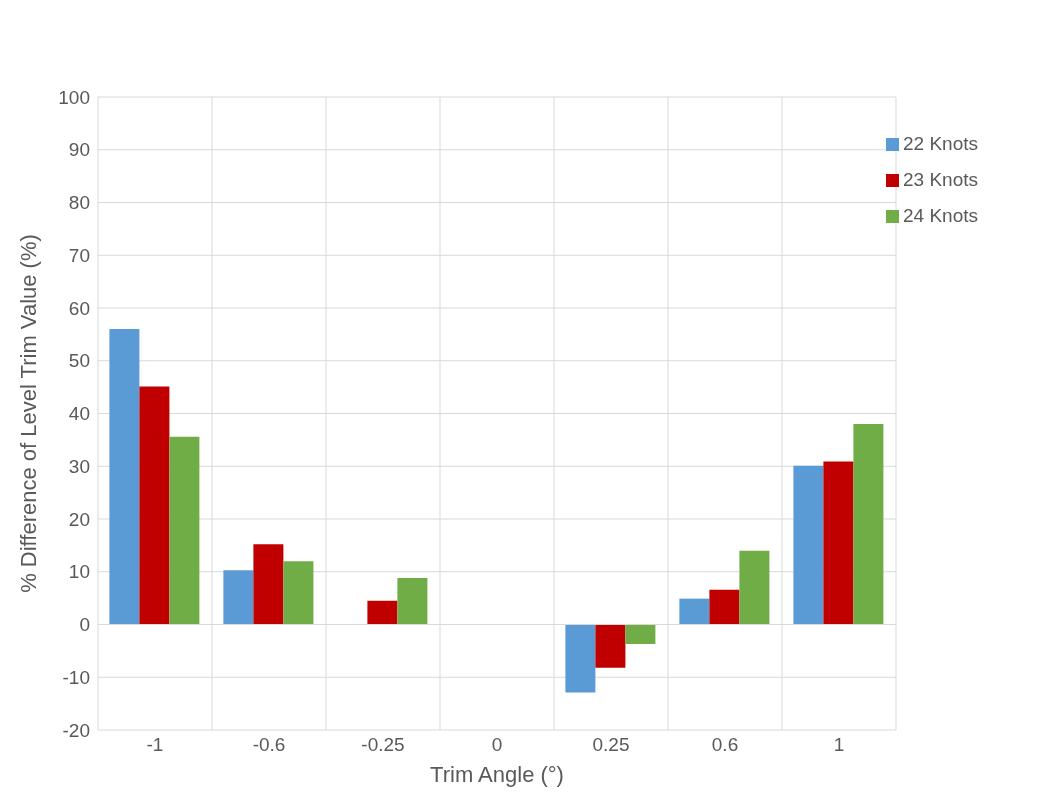 This screenshot has width=1059, height=799. What do you see at coordinates (79, 361) in the screenshot?
I see `y-tick-label: 50` at bounding box center [79, 361].